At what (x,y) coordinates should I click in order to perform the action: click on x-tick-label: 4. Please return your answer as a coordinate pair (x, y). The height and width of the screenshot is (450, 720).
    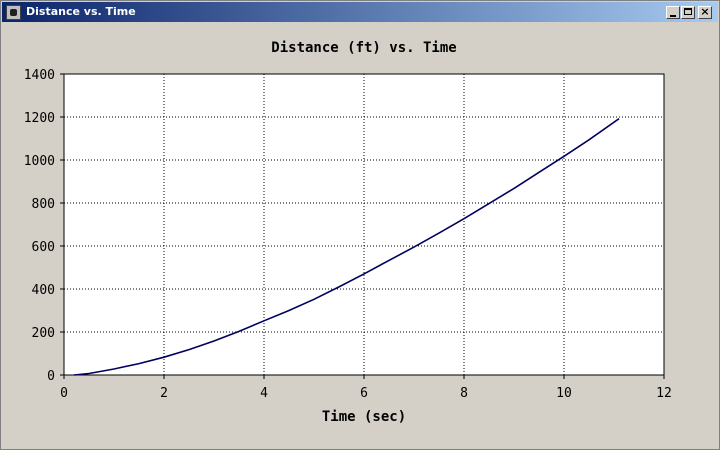
    Looking at the image, I should click on (264, 393).